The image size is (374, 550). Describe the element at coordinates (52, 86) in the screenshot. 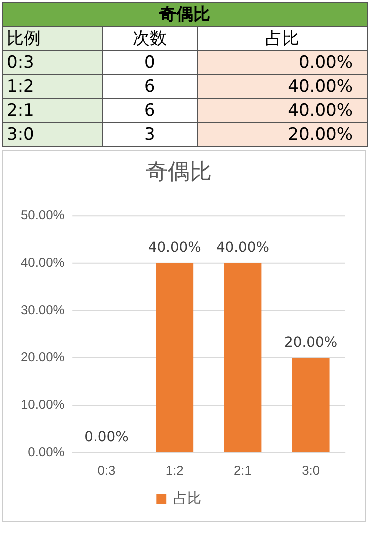

I see `y-tick-label: 1:2` at that location.